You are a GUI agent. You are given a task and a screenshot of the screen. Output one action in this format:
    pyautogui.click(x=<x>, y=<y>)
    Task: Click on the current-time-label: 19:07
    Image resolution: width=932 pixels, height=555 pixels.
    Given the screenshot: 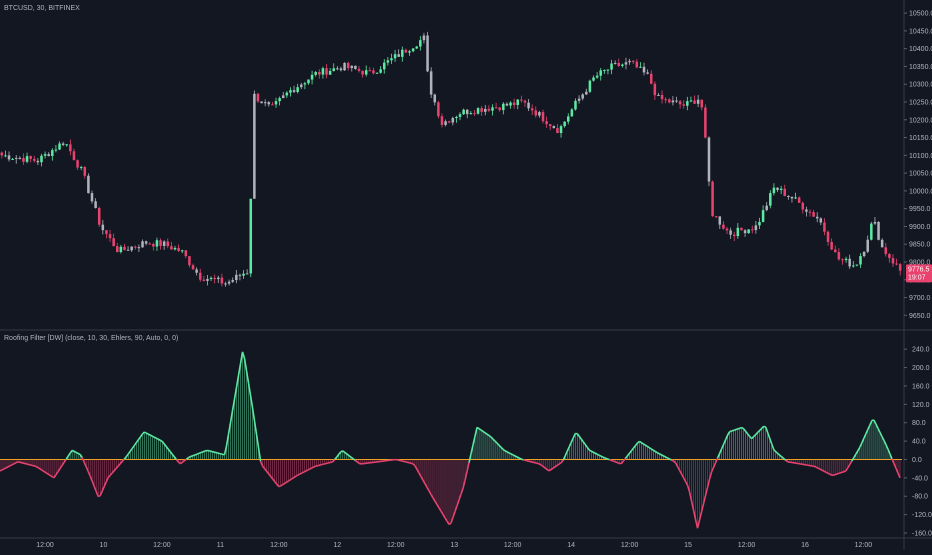 What is the action you would take?
    pyautogui.click(x=917, y=277)
    